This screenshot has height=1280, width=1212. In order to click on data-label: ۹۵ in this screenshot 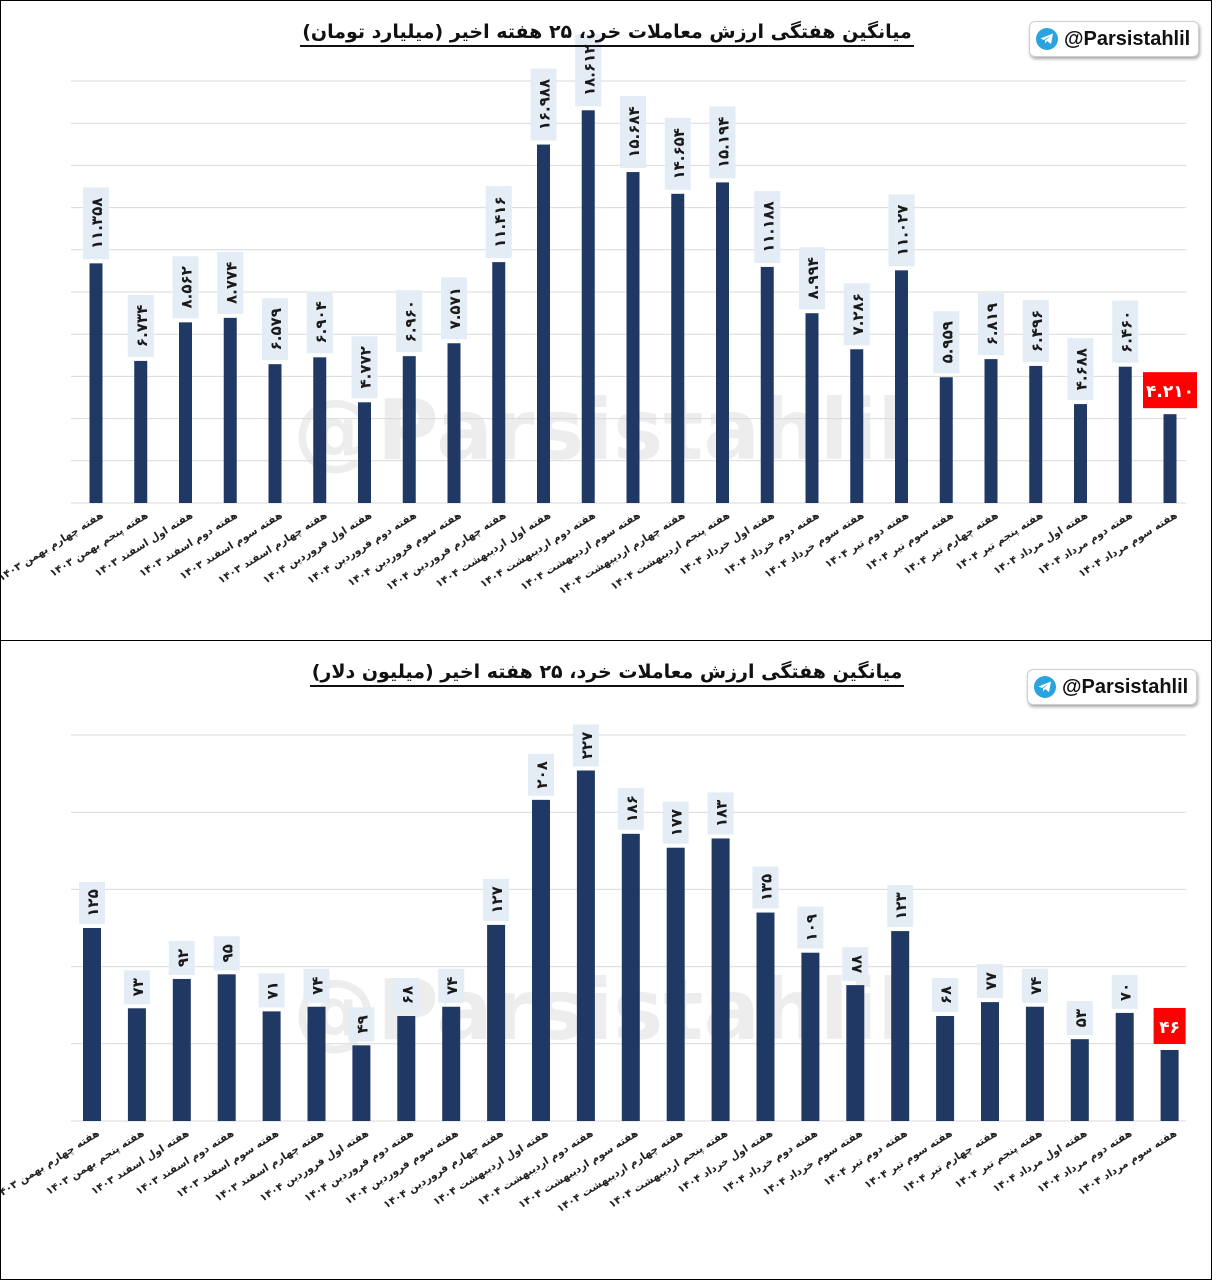, I will do `click(228, 953)`.